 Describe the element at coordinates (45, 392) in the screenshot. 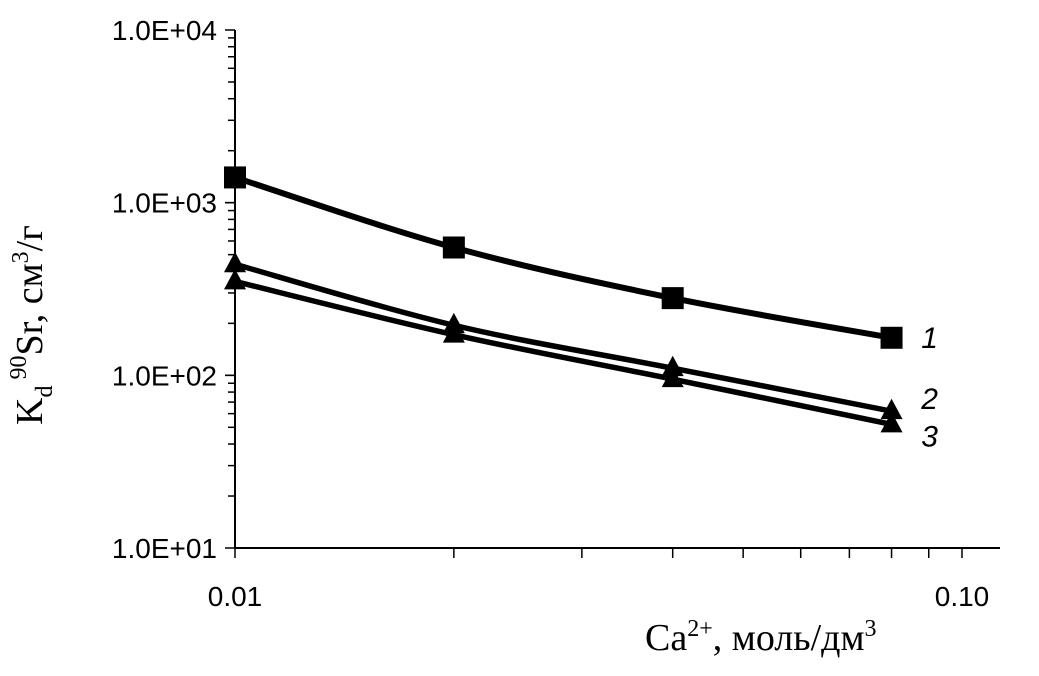

I see `y-title-sub: d` at that location.